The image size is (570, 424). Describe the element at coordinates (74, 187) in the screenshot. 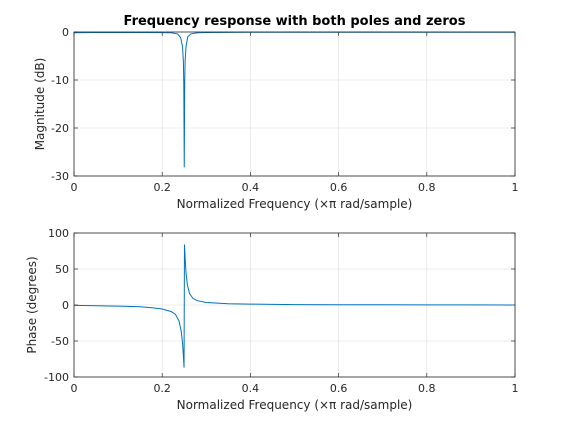

I see `magnitude-x-tick-label: 0` at that location.